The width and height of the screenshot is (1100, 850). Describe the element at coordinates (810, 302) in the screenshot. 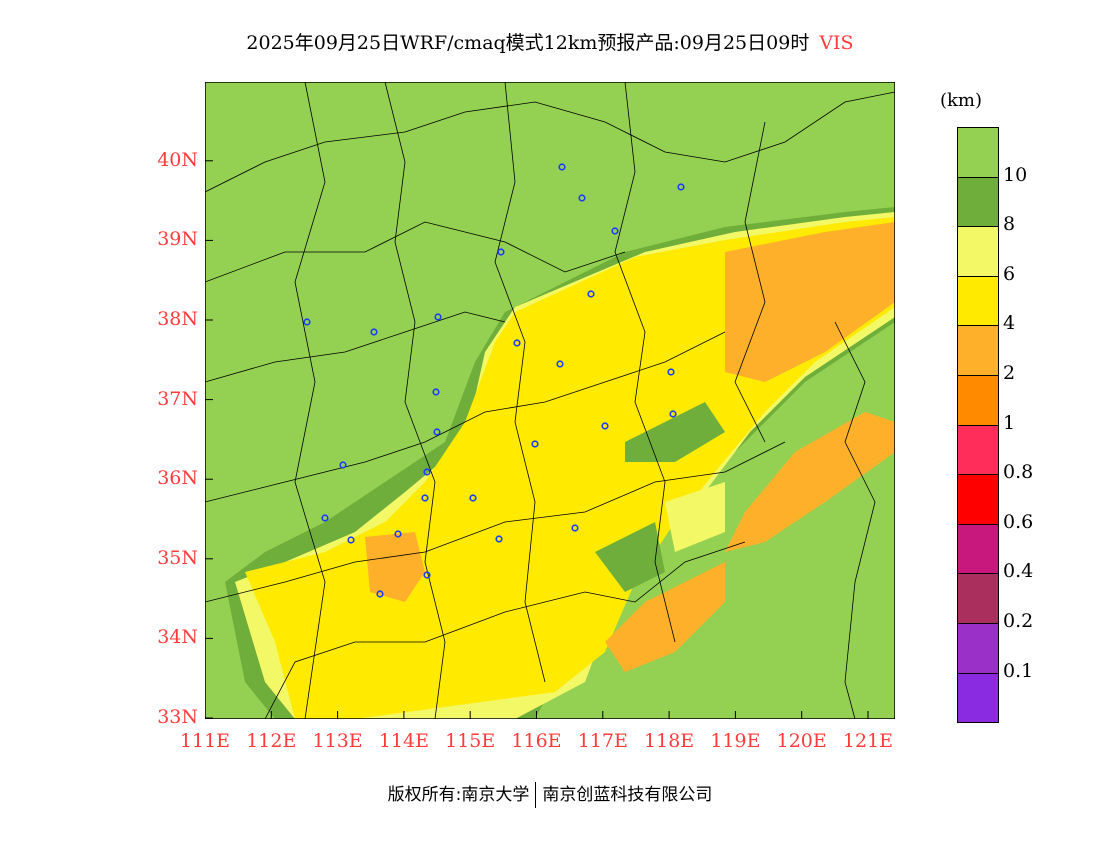

I see `orange-zone-ne` at that location.